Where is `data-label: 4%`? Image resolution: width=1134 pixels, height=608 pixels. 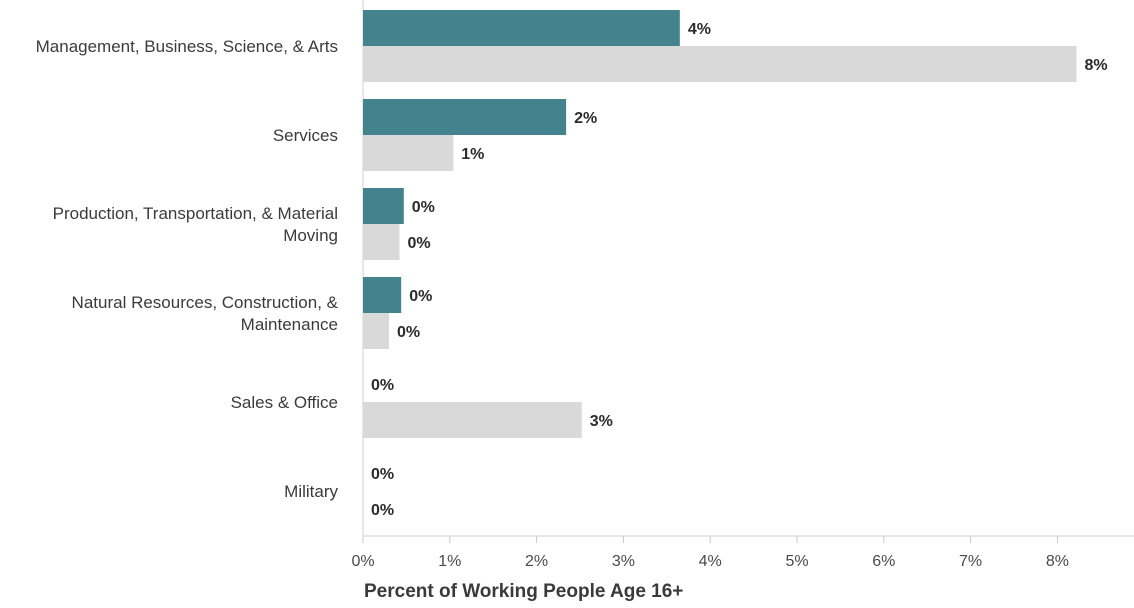 data-label: 4% is located at coordinates (699, 29).